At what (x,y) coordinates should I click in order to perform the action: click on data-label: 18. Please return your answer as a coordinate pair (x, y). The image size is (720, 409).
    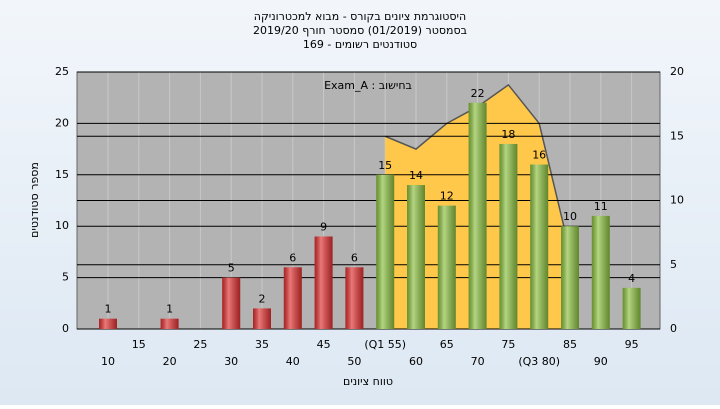
    Looking at the image, I should click on (508, 134).